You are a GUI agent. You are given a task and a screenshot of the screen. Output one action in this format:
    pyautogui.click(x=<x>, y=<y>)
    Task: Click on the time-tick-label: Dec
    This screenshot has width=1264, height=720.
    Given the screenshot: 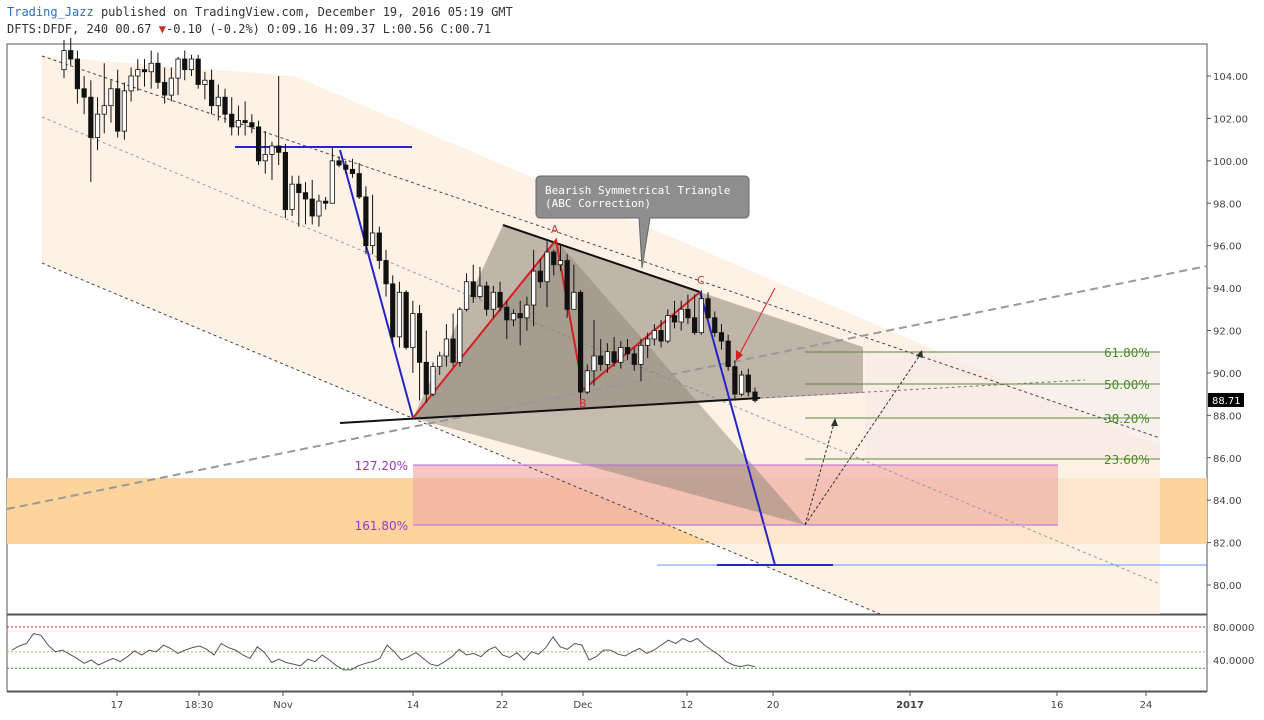 What is the action you would take?
    pyautogui.click(x=582, y=705)
    